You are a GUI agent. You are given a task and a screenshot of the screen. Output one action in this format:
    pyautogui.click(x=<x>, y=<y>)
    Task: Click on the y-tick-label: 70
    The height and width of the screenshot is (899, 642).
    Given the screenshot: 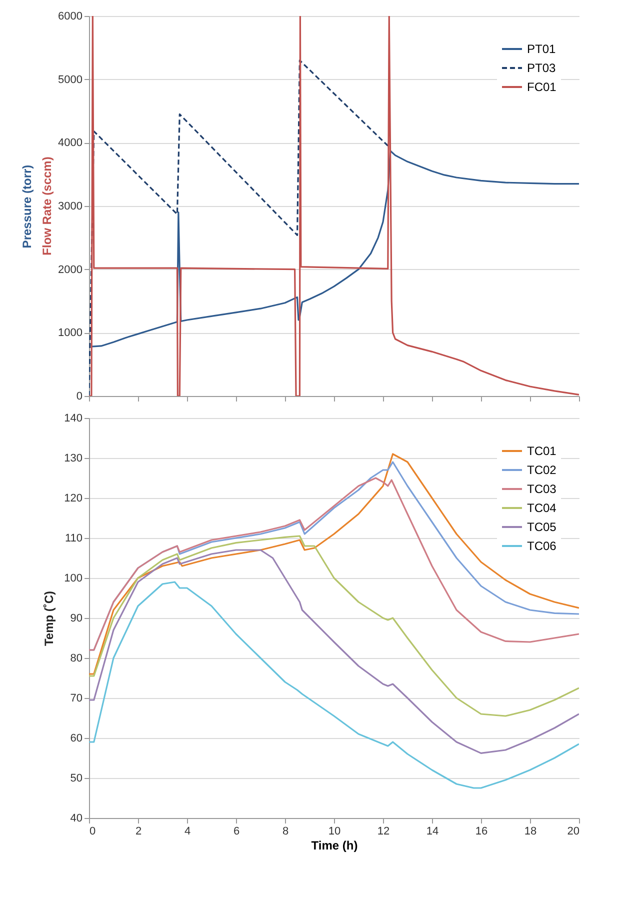 What is the action you would take?
    pyautogui.click(x=76, y=698)
    